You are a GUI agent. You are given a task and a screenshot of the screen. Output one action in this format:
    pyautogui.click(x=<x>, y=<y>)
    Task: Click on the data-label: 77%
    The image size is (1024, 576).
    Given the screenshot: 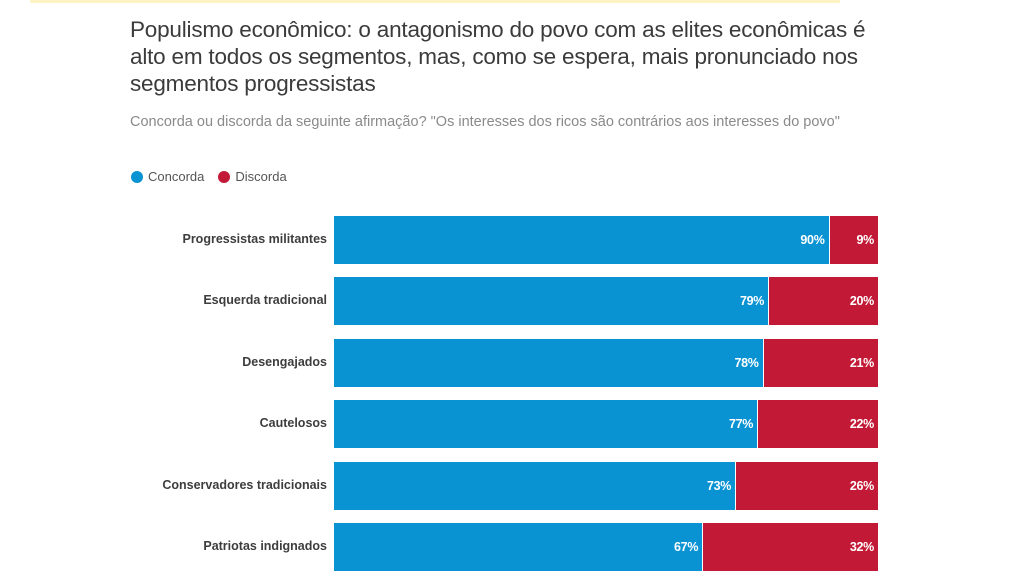 What is the action you would take?
    pyautogui.click(x=741, y=424)
    